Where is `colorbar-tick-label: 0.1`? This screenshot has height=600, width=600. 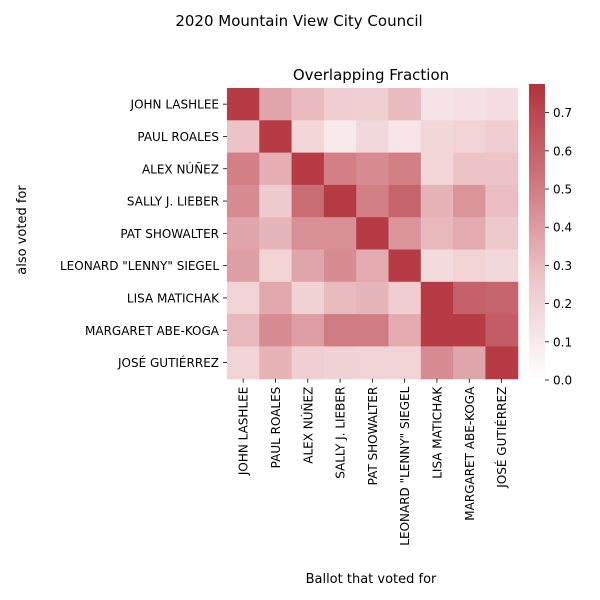
colorbar-tick-label: 0.1 is located at coordinates (562, 342).